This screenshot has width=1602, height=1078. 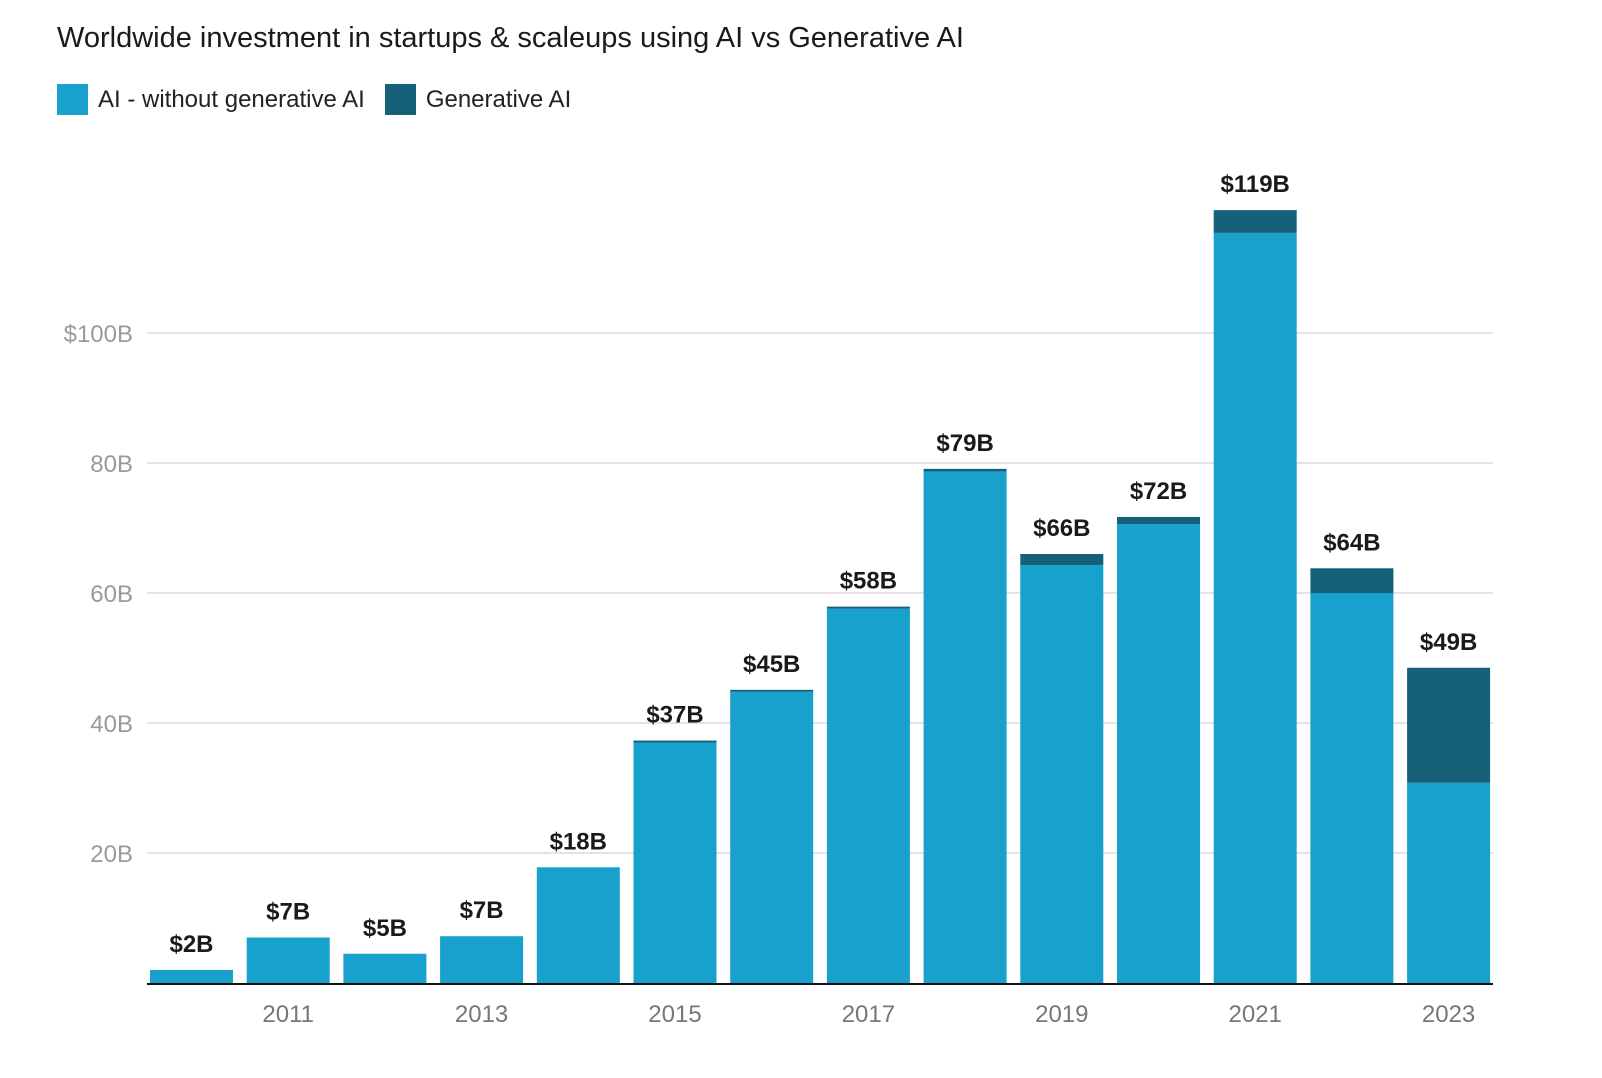 I want to click on bar-ai-2020, so click(x=1158, y=753).